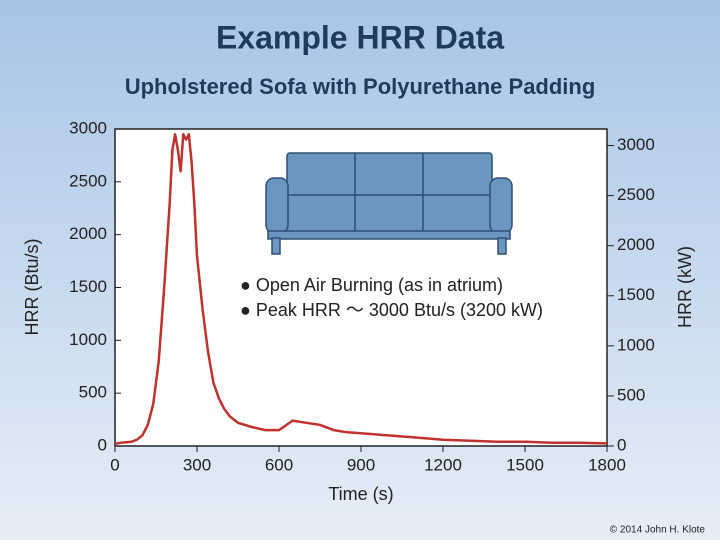 Image resolution: width=720 pixels, height=545 pixels. What do you see at coordinates (279, 464) in the screenshot?
I see `x-tick-label: 600` at bounding box center [279, 464].